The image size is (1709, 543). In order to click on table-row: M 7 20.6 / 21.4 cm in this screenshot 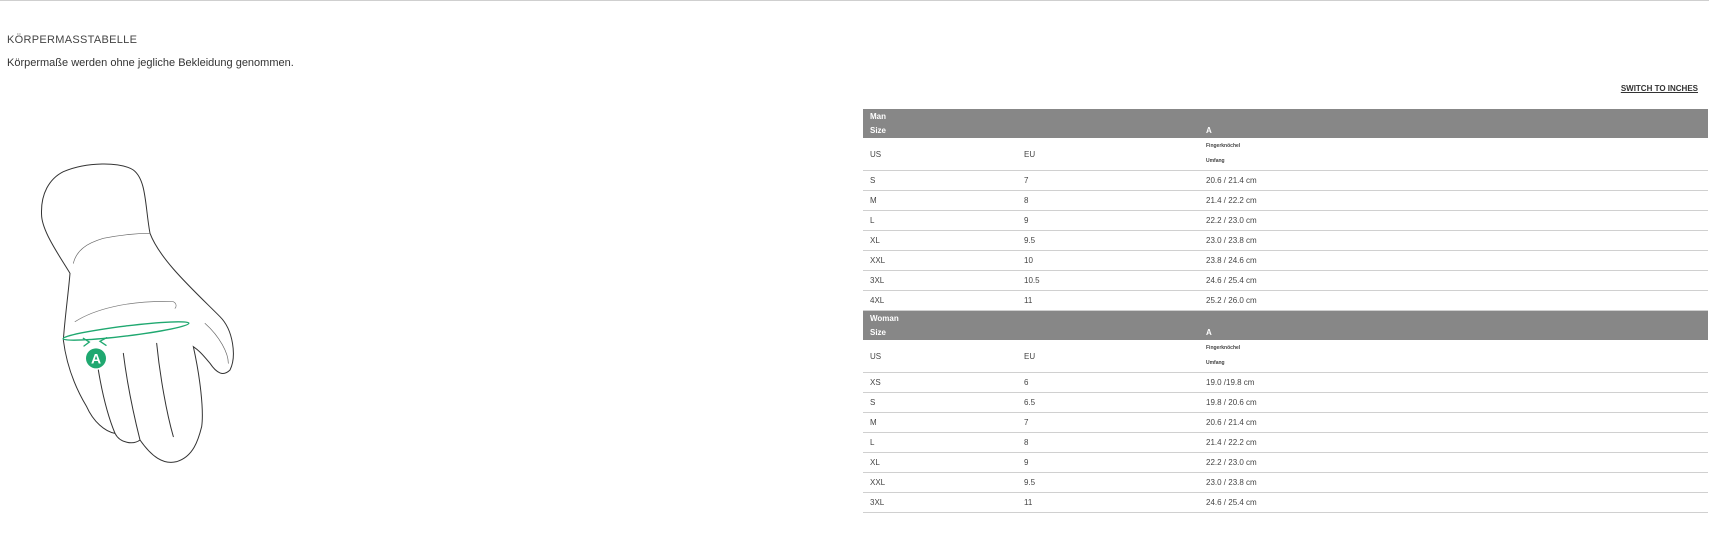, I will do `click(1285, 422)`.